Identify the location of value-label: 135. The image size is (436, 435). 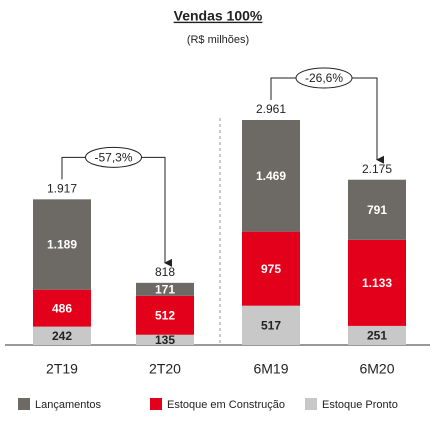
(165, 340).